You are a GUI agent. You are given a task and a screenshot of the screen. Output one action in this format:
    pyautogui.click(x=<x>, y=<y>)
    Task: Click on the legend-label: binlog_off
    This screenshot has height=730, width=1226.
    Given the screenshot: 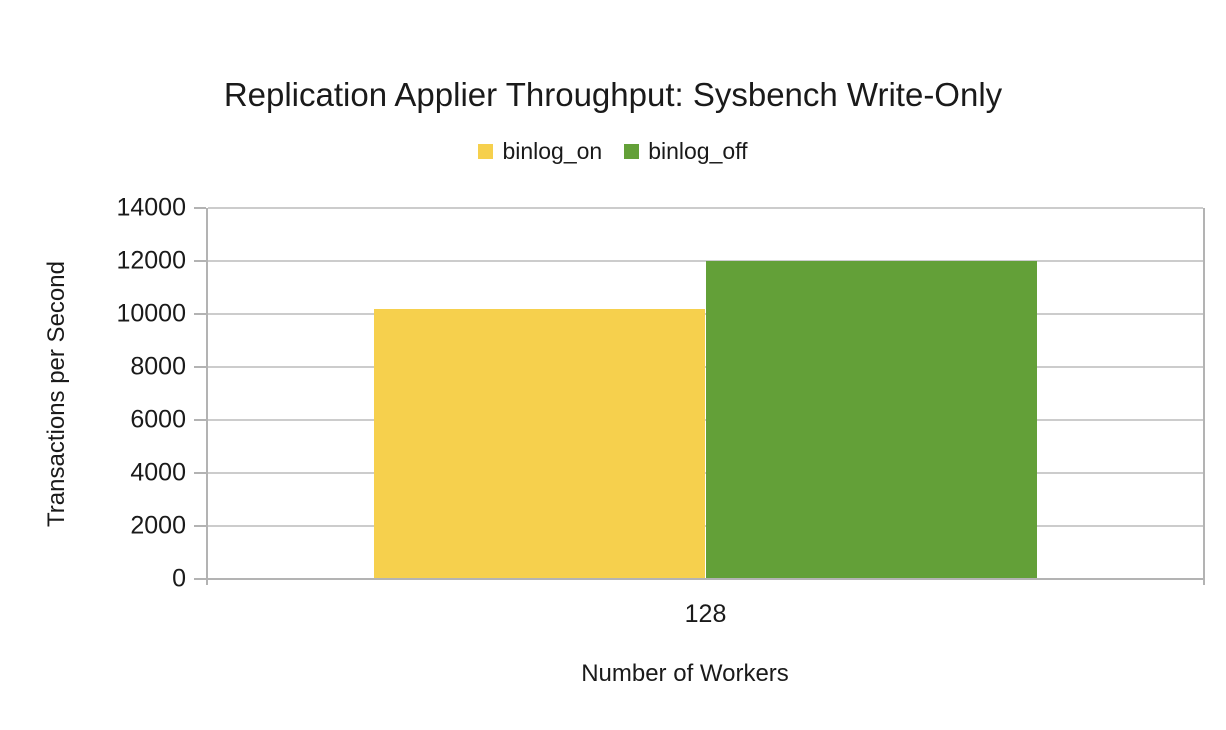 What is the action you would take?
    pyautogui.click(x=698, y=151)
    